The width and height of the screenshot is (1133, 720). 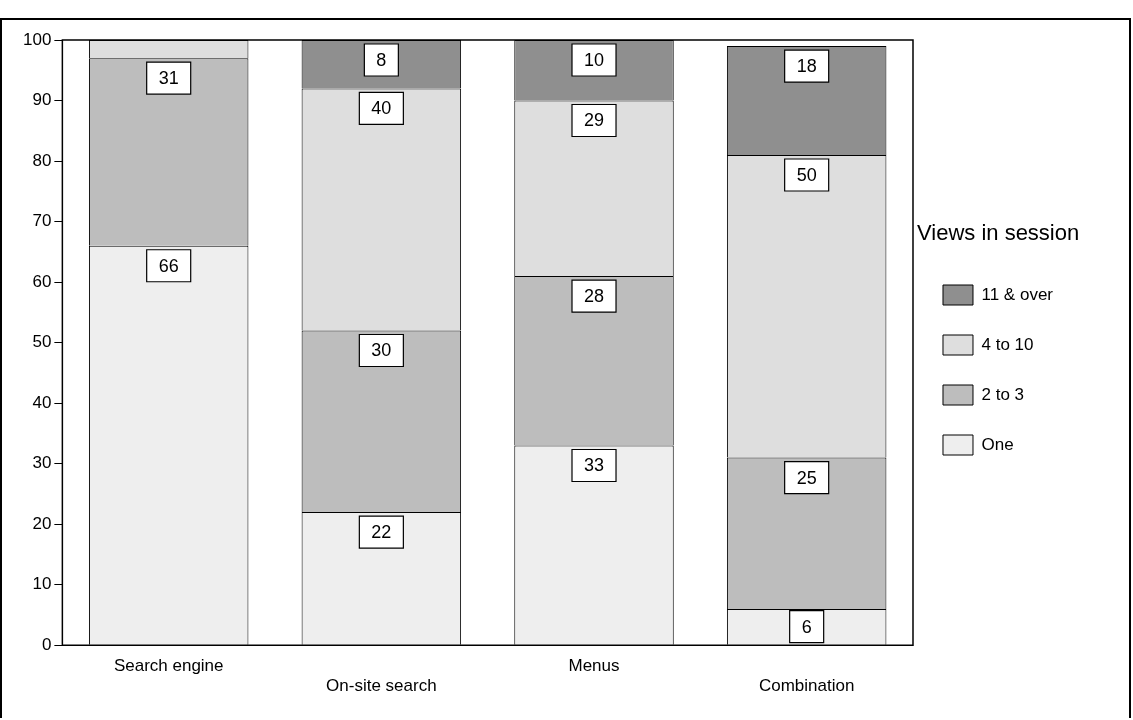 I want to click on legend-label: 4 to 10, so click(x=1007, y=344).